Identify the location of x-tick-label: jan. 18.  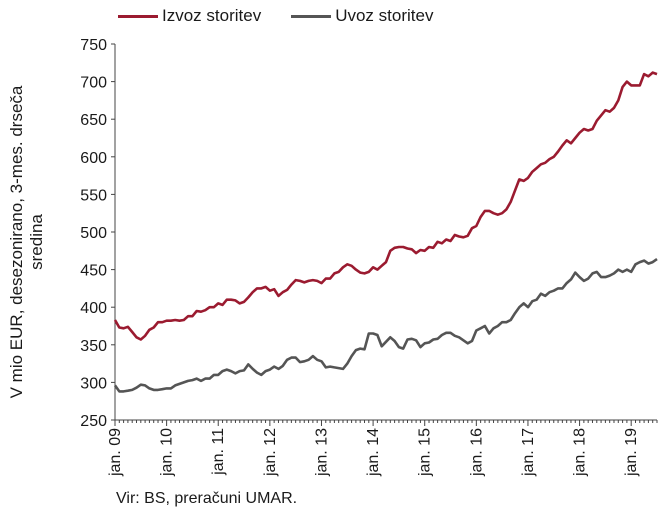
(580, 452).